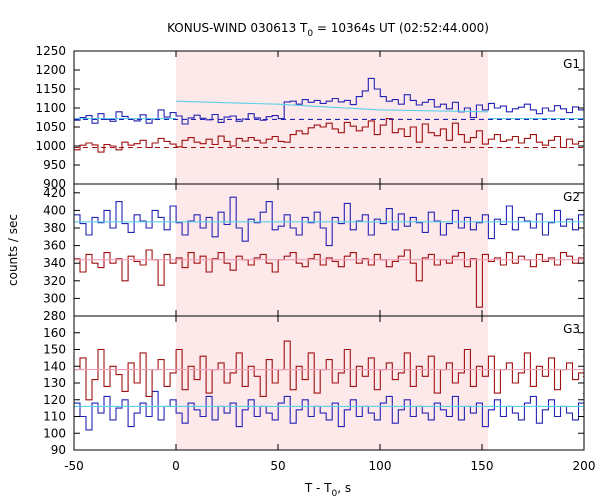 The image size is (600, 500). What do you see at coordinates (50, 89) in the screenshot?
I see `y-tick-label: 1150` at bounding box center [50, 89].